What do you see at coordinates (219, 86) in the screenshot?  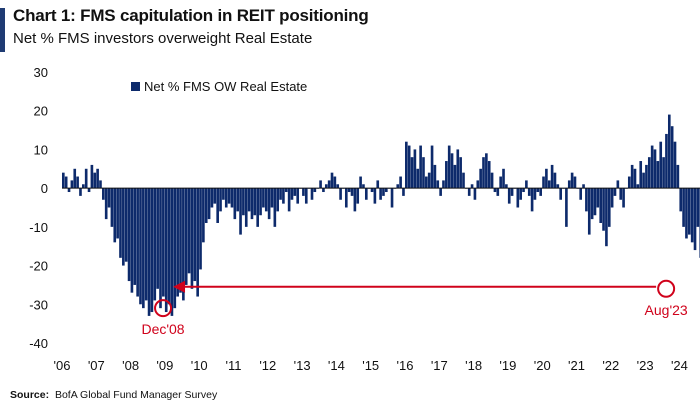 I see `legend: Net % FMS OW Real Estate` at bounding box center [219, 86].